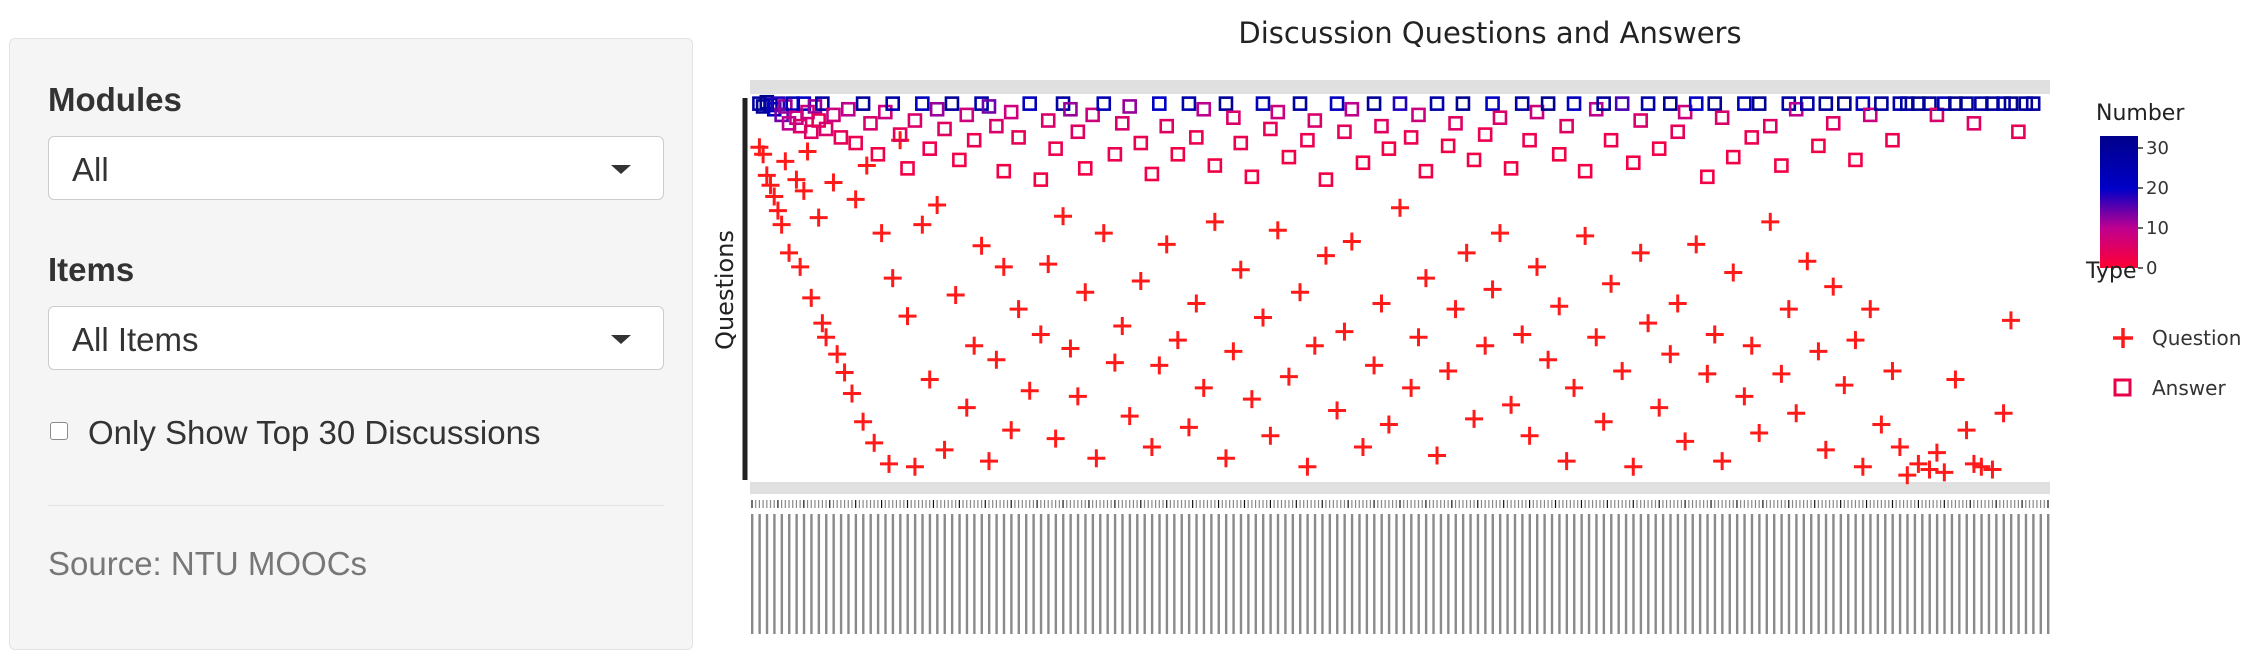 This screenshot has width=2252, height=662. I want to click on answer-markers, so click(1396, 140).